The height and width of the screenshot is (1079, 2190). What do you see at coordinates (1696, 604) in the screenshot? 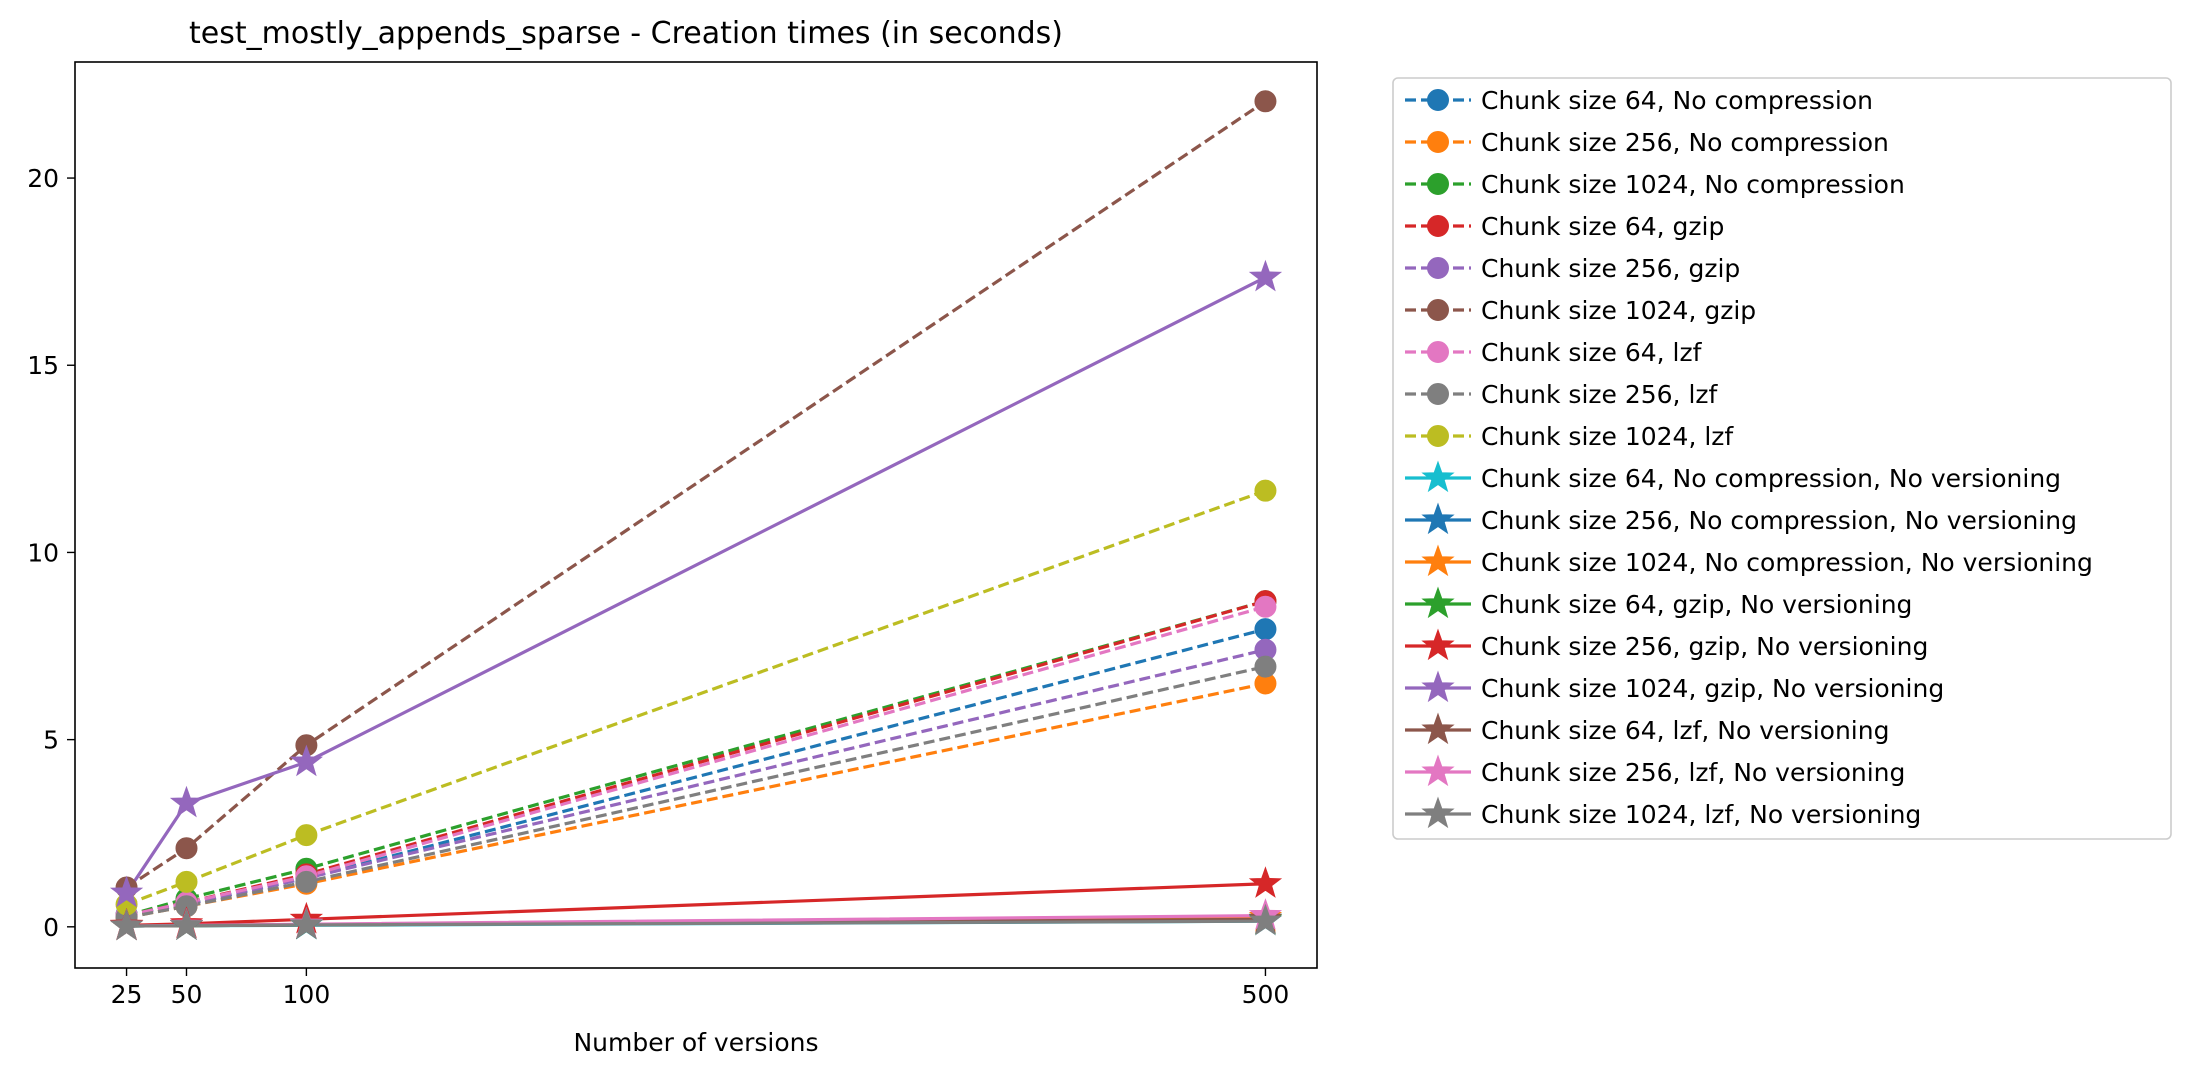
I see `legend-label: Chunk size 64, gzip, No versioning` at bounding box center [1696, 604].